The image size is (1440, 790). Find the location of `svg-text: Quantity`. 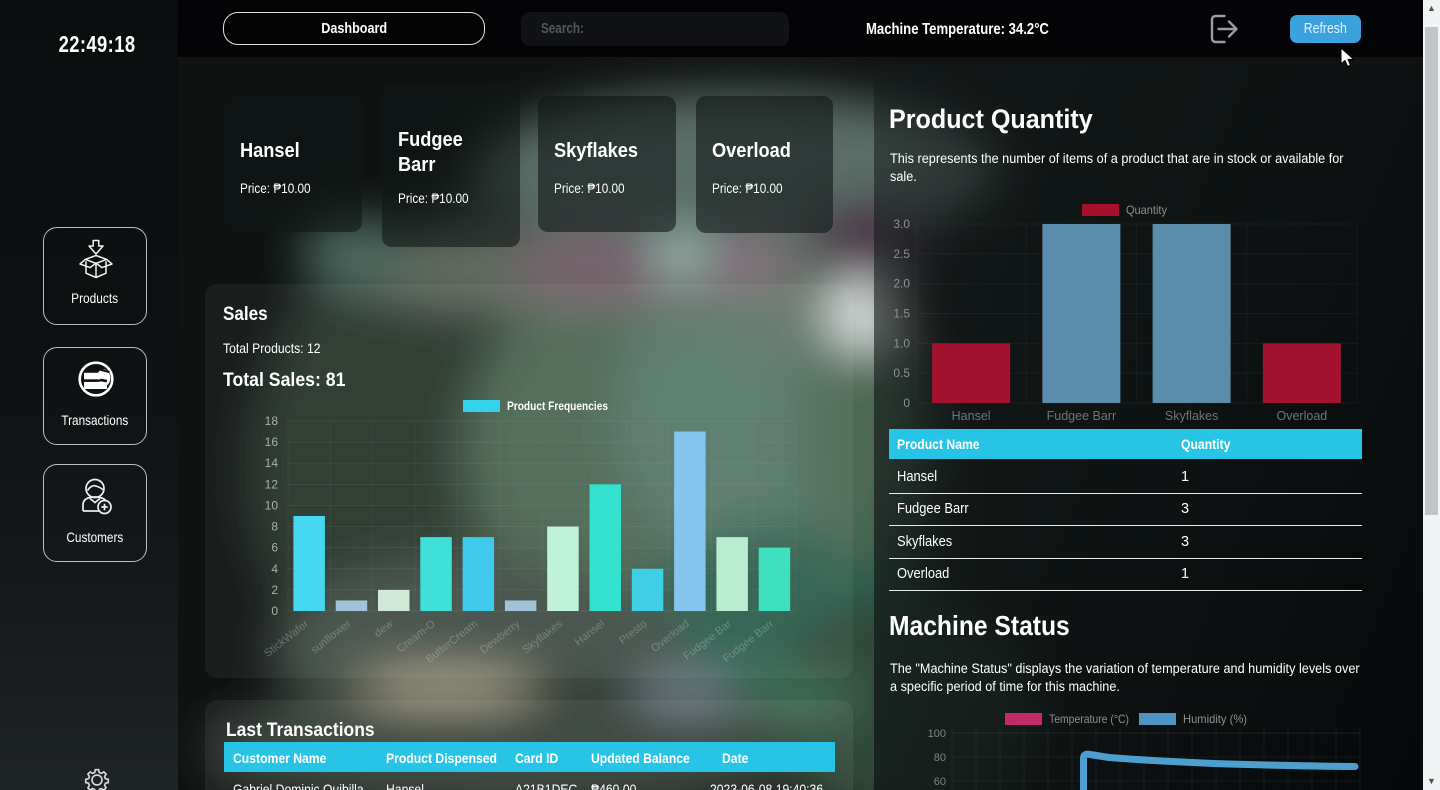

svg-text: Quantity is located at coordinates (1146, 210).